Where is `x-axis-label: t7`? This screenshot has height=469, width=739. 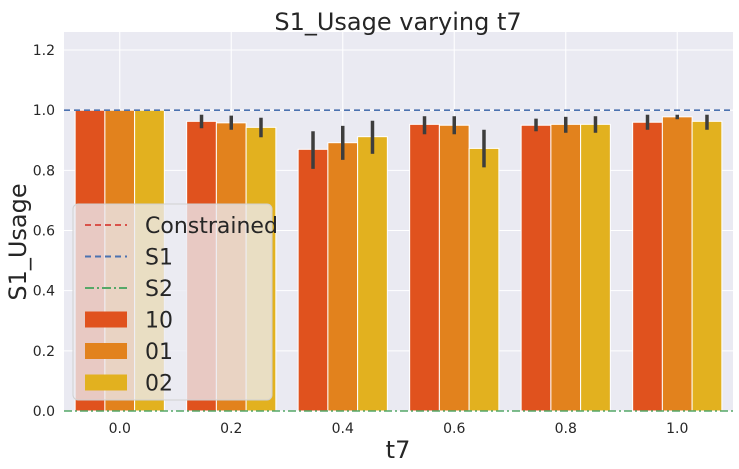
x-axis-label: t7 is located at coordinates (398, 450).